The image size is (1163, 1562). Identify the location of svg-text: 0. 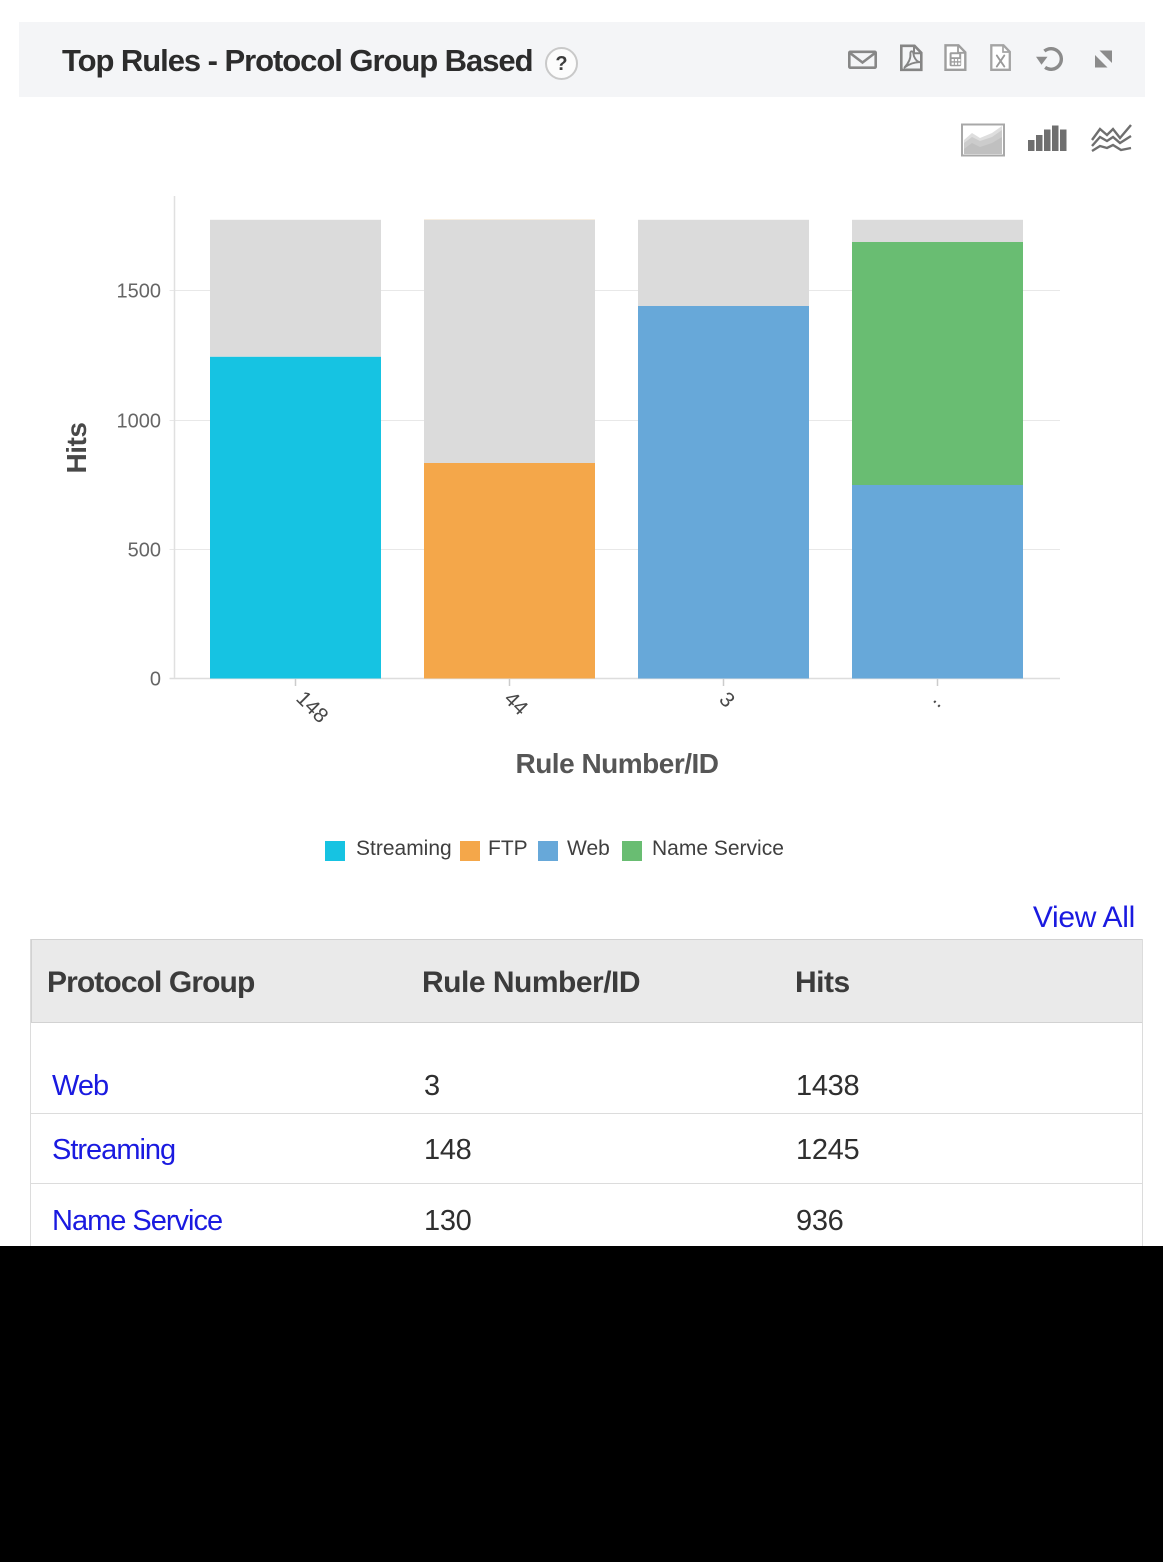
(155, 680).